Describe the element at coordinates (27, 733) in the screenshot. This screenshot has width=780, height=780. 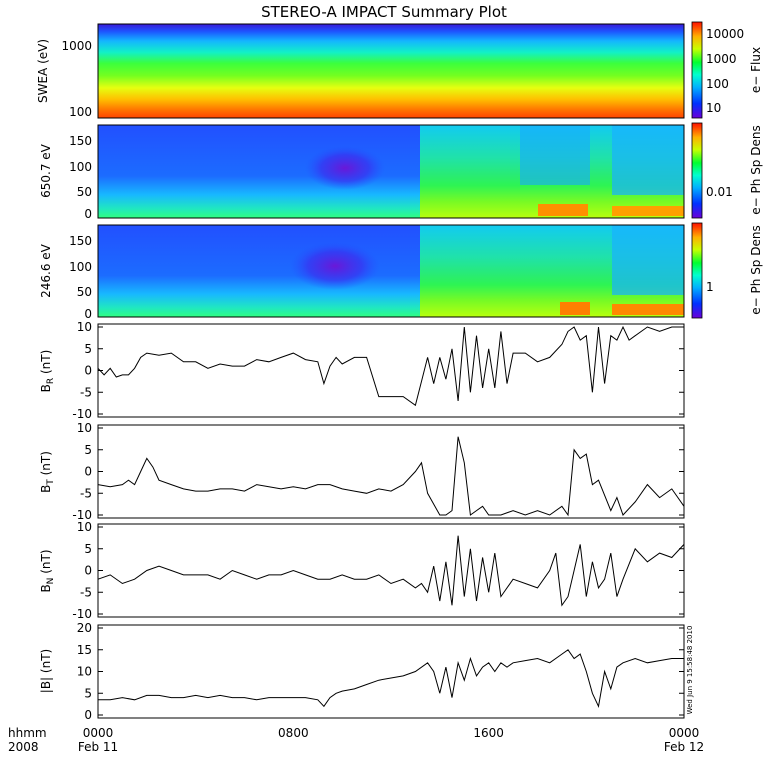
I see `xaxis-row1-label: hhmm` at that location.